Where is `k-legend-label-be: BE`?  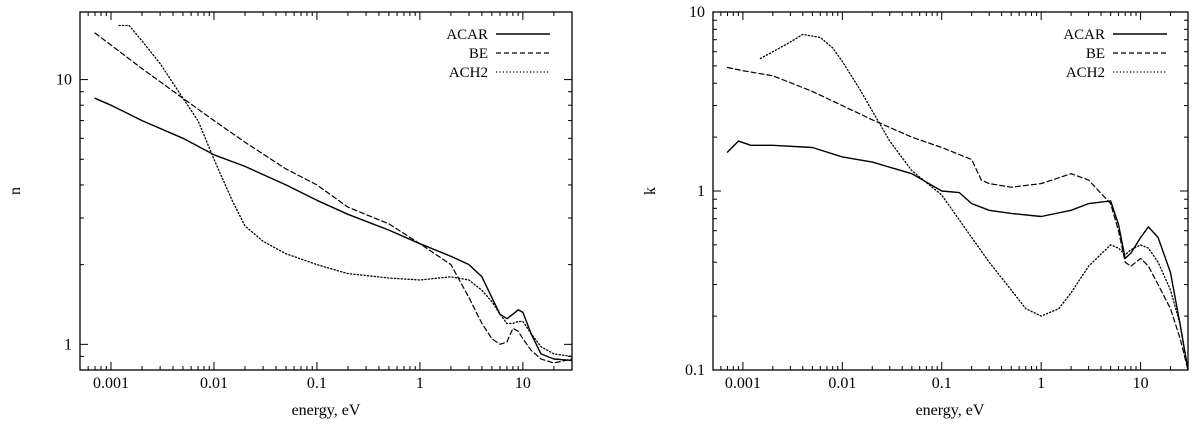
k-legend-label-be: BE is located at coordinates (1095, 54).